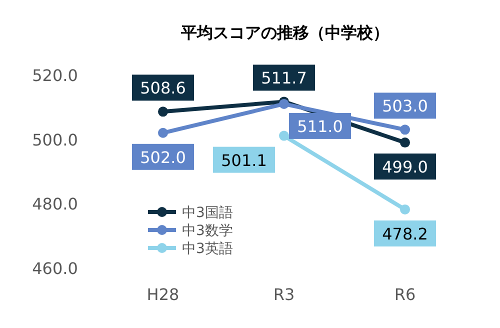 The height and width of the screenshot is (328, 500). I want to click on data-label: 502.0, so click(163, 157).